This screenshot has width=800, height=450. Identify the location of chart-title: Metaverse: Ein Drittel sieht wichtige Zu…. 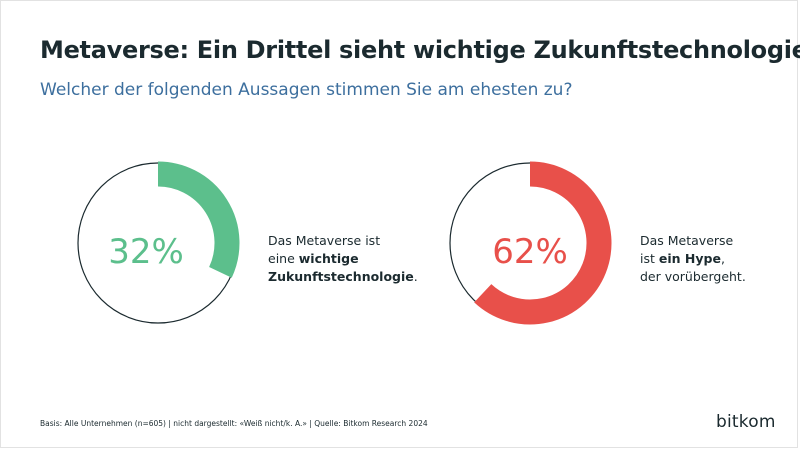
(420, 50).